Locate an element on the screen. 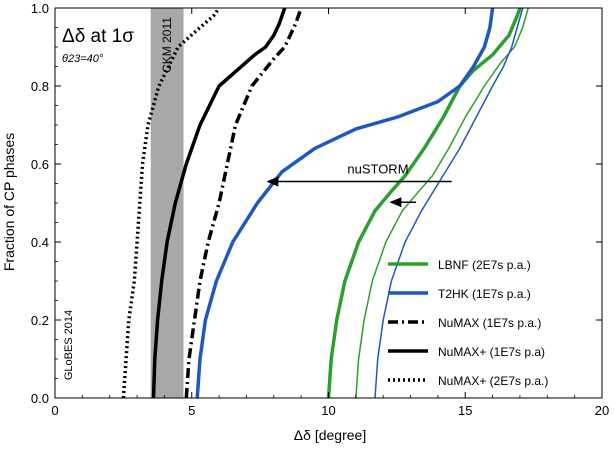 This screenshot has width=614, height=454. chart-title: Δδ at 1σ is located at coordinates (98, 36).